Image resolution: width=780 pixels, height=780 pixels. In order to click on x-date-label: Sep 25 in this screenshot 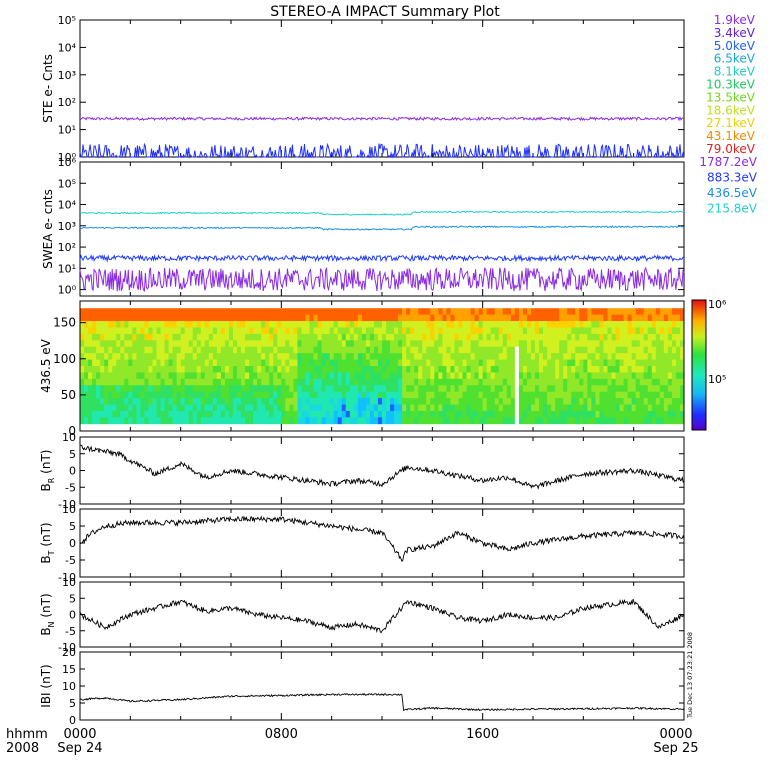, I will do `click(675, 748)`.